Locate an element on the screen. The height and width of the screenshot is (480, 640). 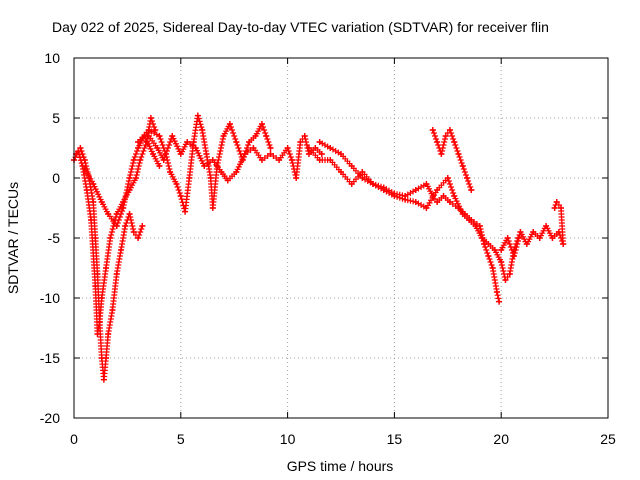
series-trace-e is located at coordinates (235, 158).